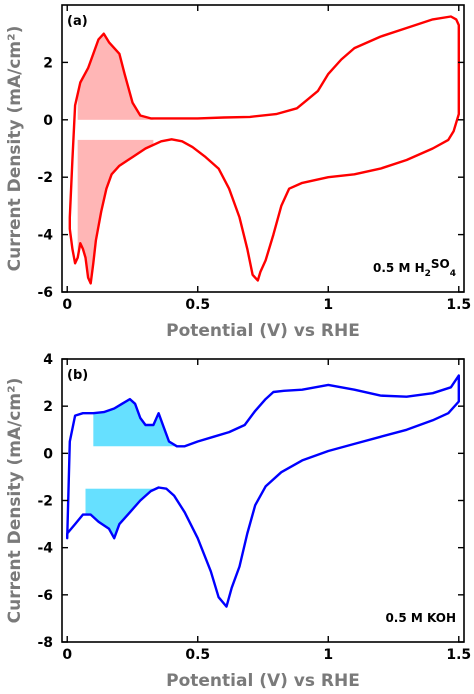 The height and width of the screenshot is (694, 474). I want to click on anodic-fill, so click(139, 411).